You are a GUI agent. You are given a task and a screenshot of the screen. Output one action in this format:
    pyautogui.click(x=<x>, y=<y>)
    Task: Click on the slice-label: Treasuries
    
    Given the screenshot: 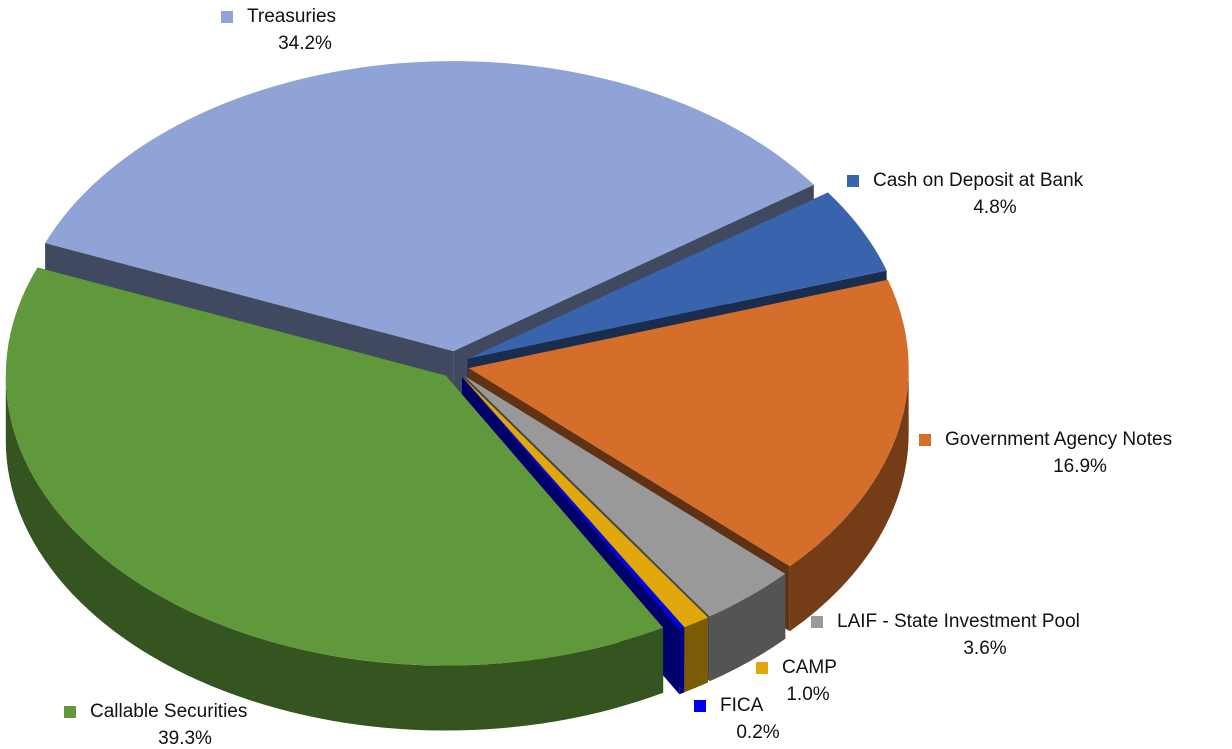 What is the action you would take?
    pyautogui.click(x=291, y=16)
    